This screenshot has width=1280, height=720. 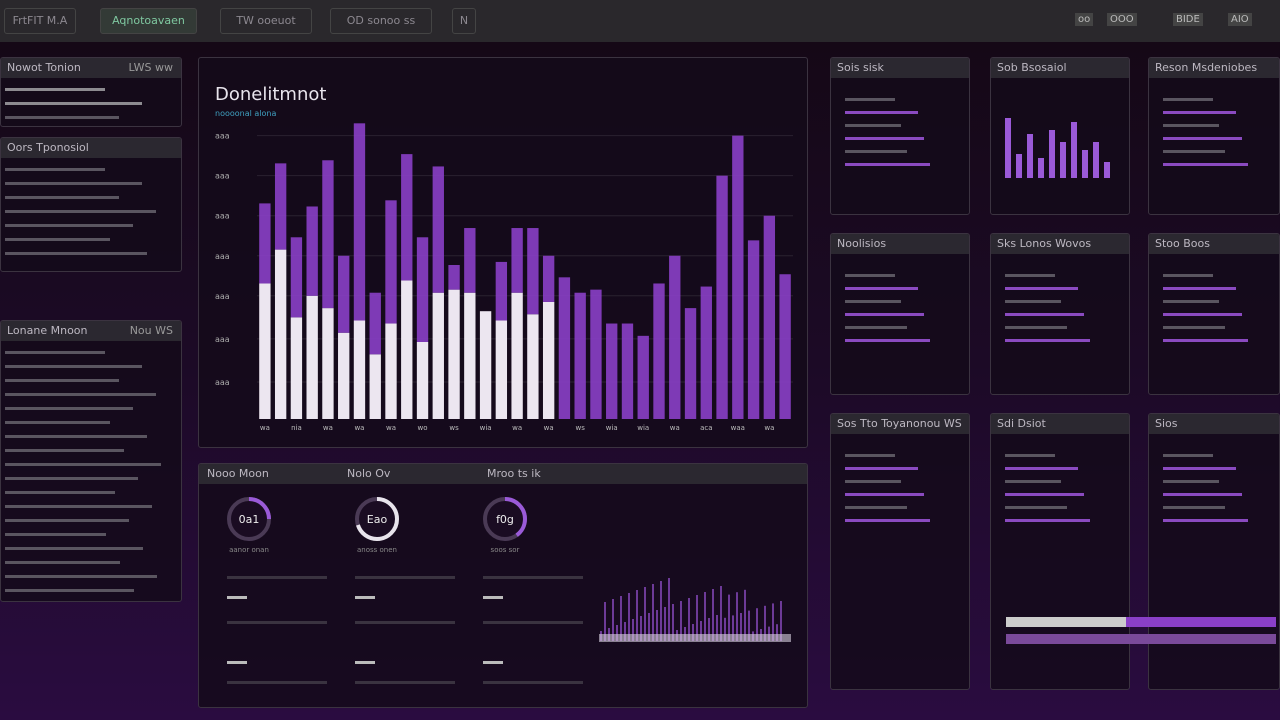 I want to click on panel-title: Sdi Dsiot, so click(x=1060, y=424).